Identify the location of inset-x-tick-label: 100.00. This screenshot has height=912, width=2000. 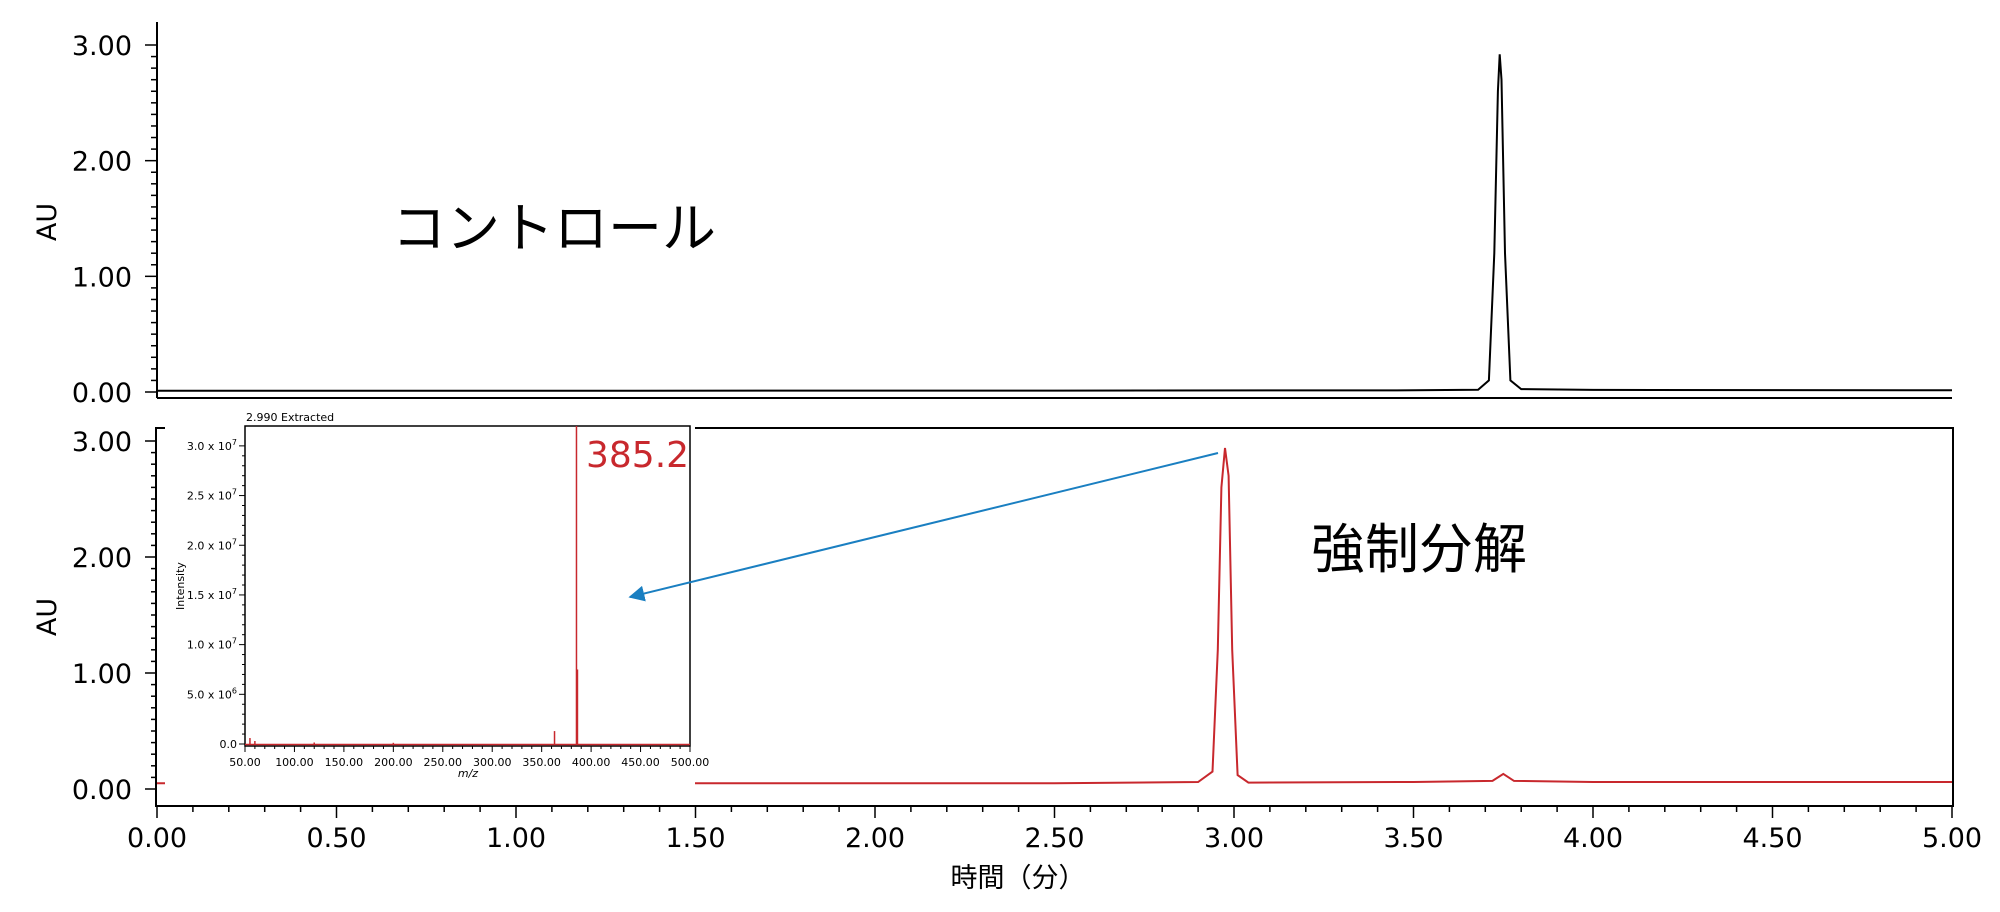
(294, 762).